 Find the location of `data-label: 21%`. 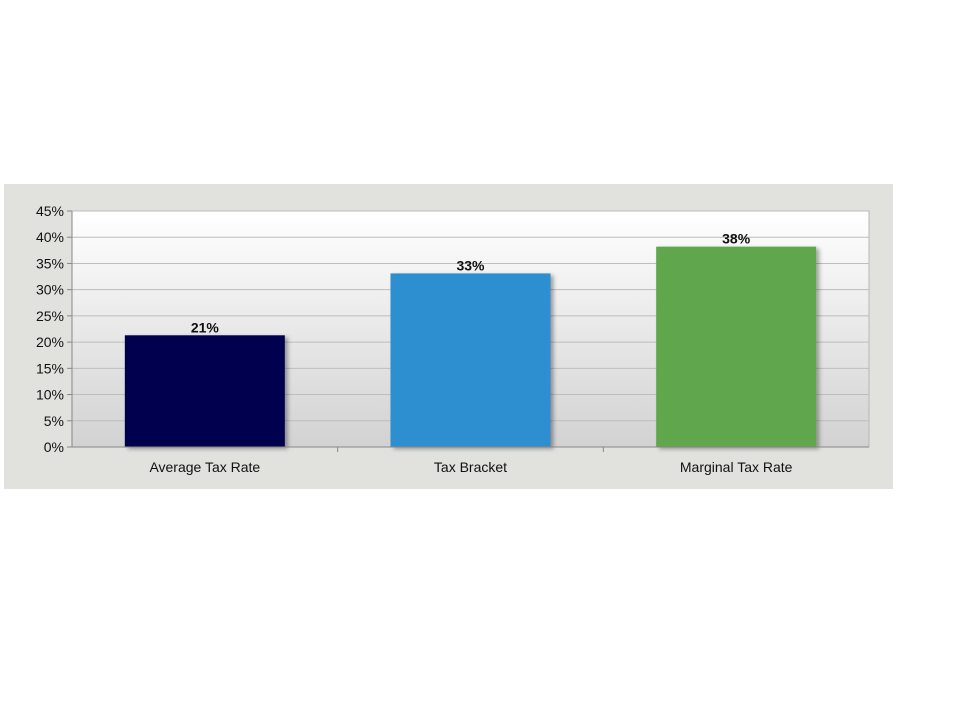

data-label: 21% is located at coordinates (205, 327).